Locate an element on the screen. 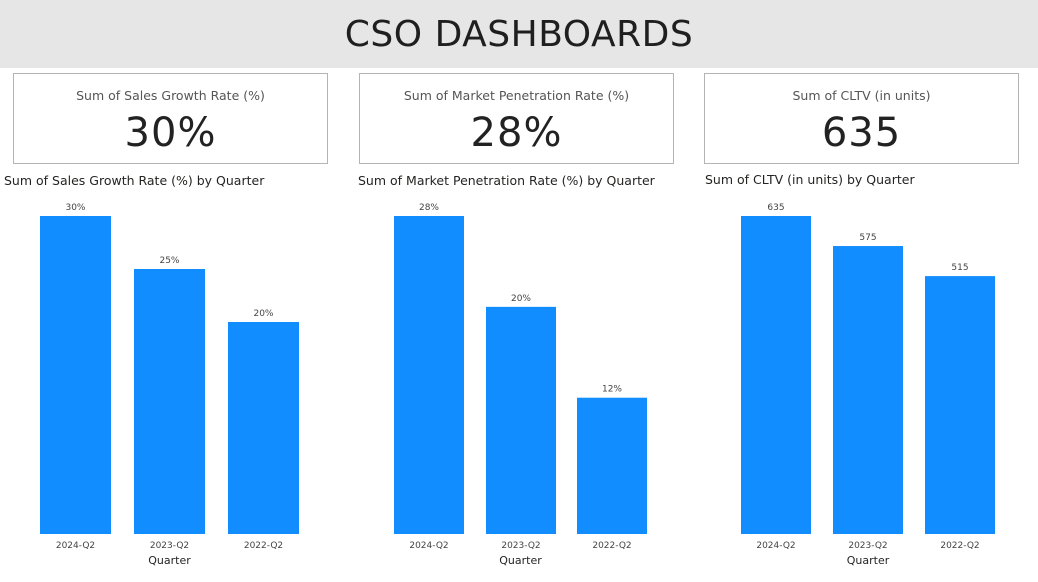 This screenshot has height=582, width=1038. kpi-label: Sum of Sales Growth Rate (%) is located at coordinates (170, 95).